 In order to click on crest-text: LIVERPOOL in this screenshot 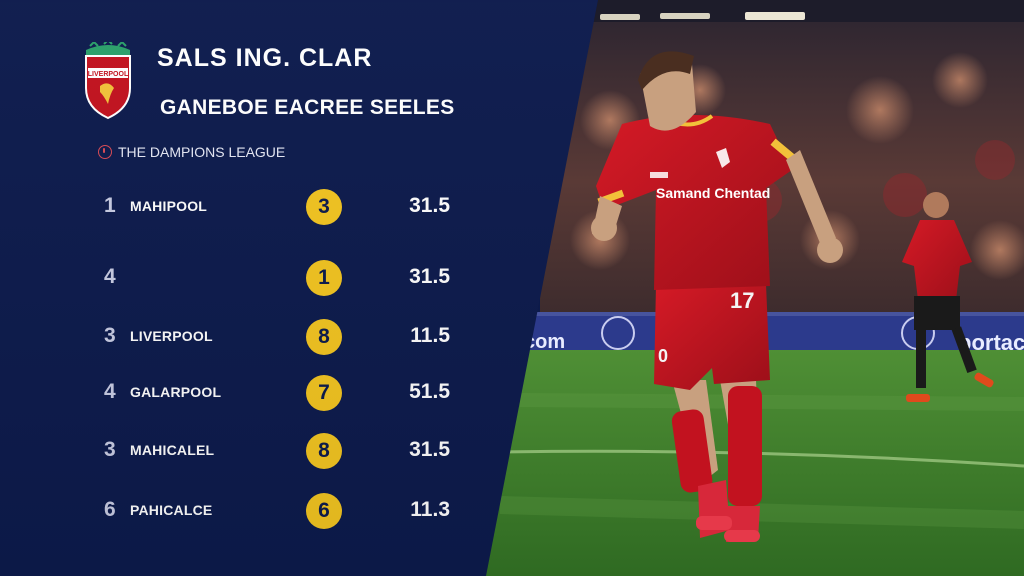, I will do `click(108, 74)`.